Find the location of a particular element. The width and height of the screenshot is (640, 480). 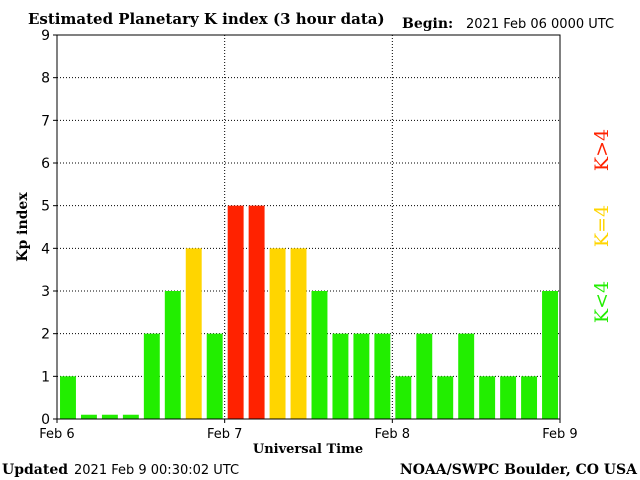

x-tick-label: Feb 7 is located at coordinates (224, 434).